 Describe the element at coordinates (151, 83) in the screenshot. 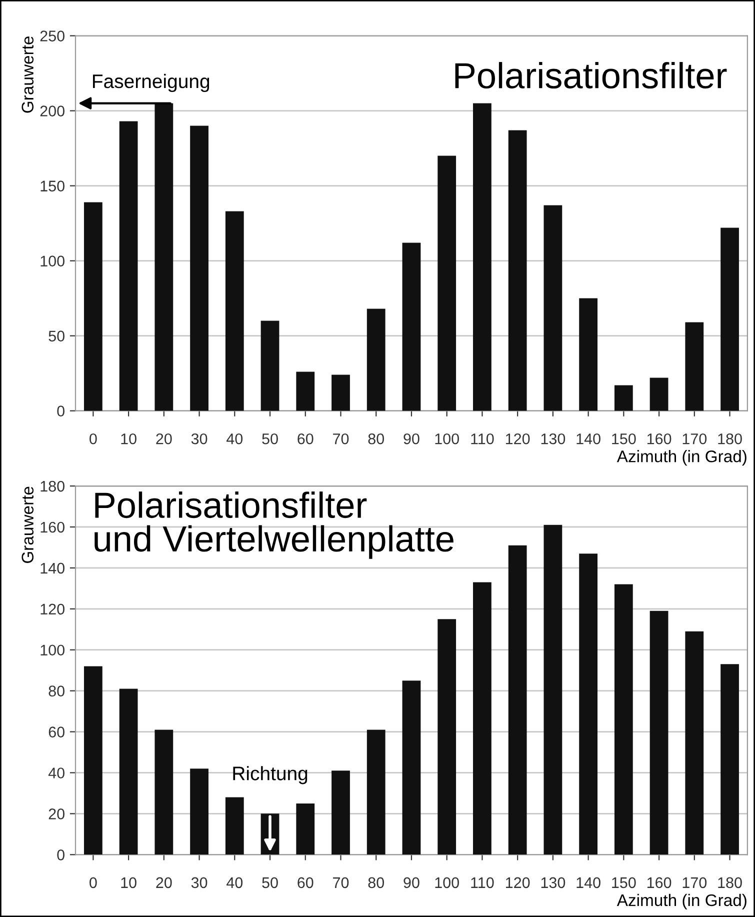

I see `annotation: Faserneigung` at that location.